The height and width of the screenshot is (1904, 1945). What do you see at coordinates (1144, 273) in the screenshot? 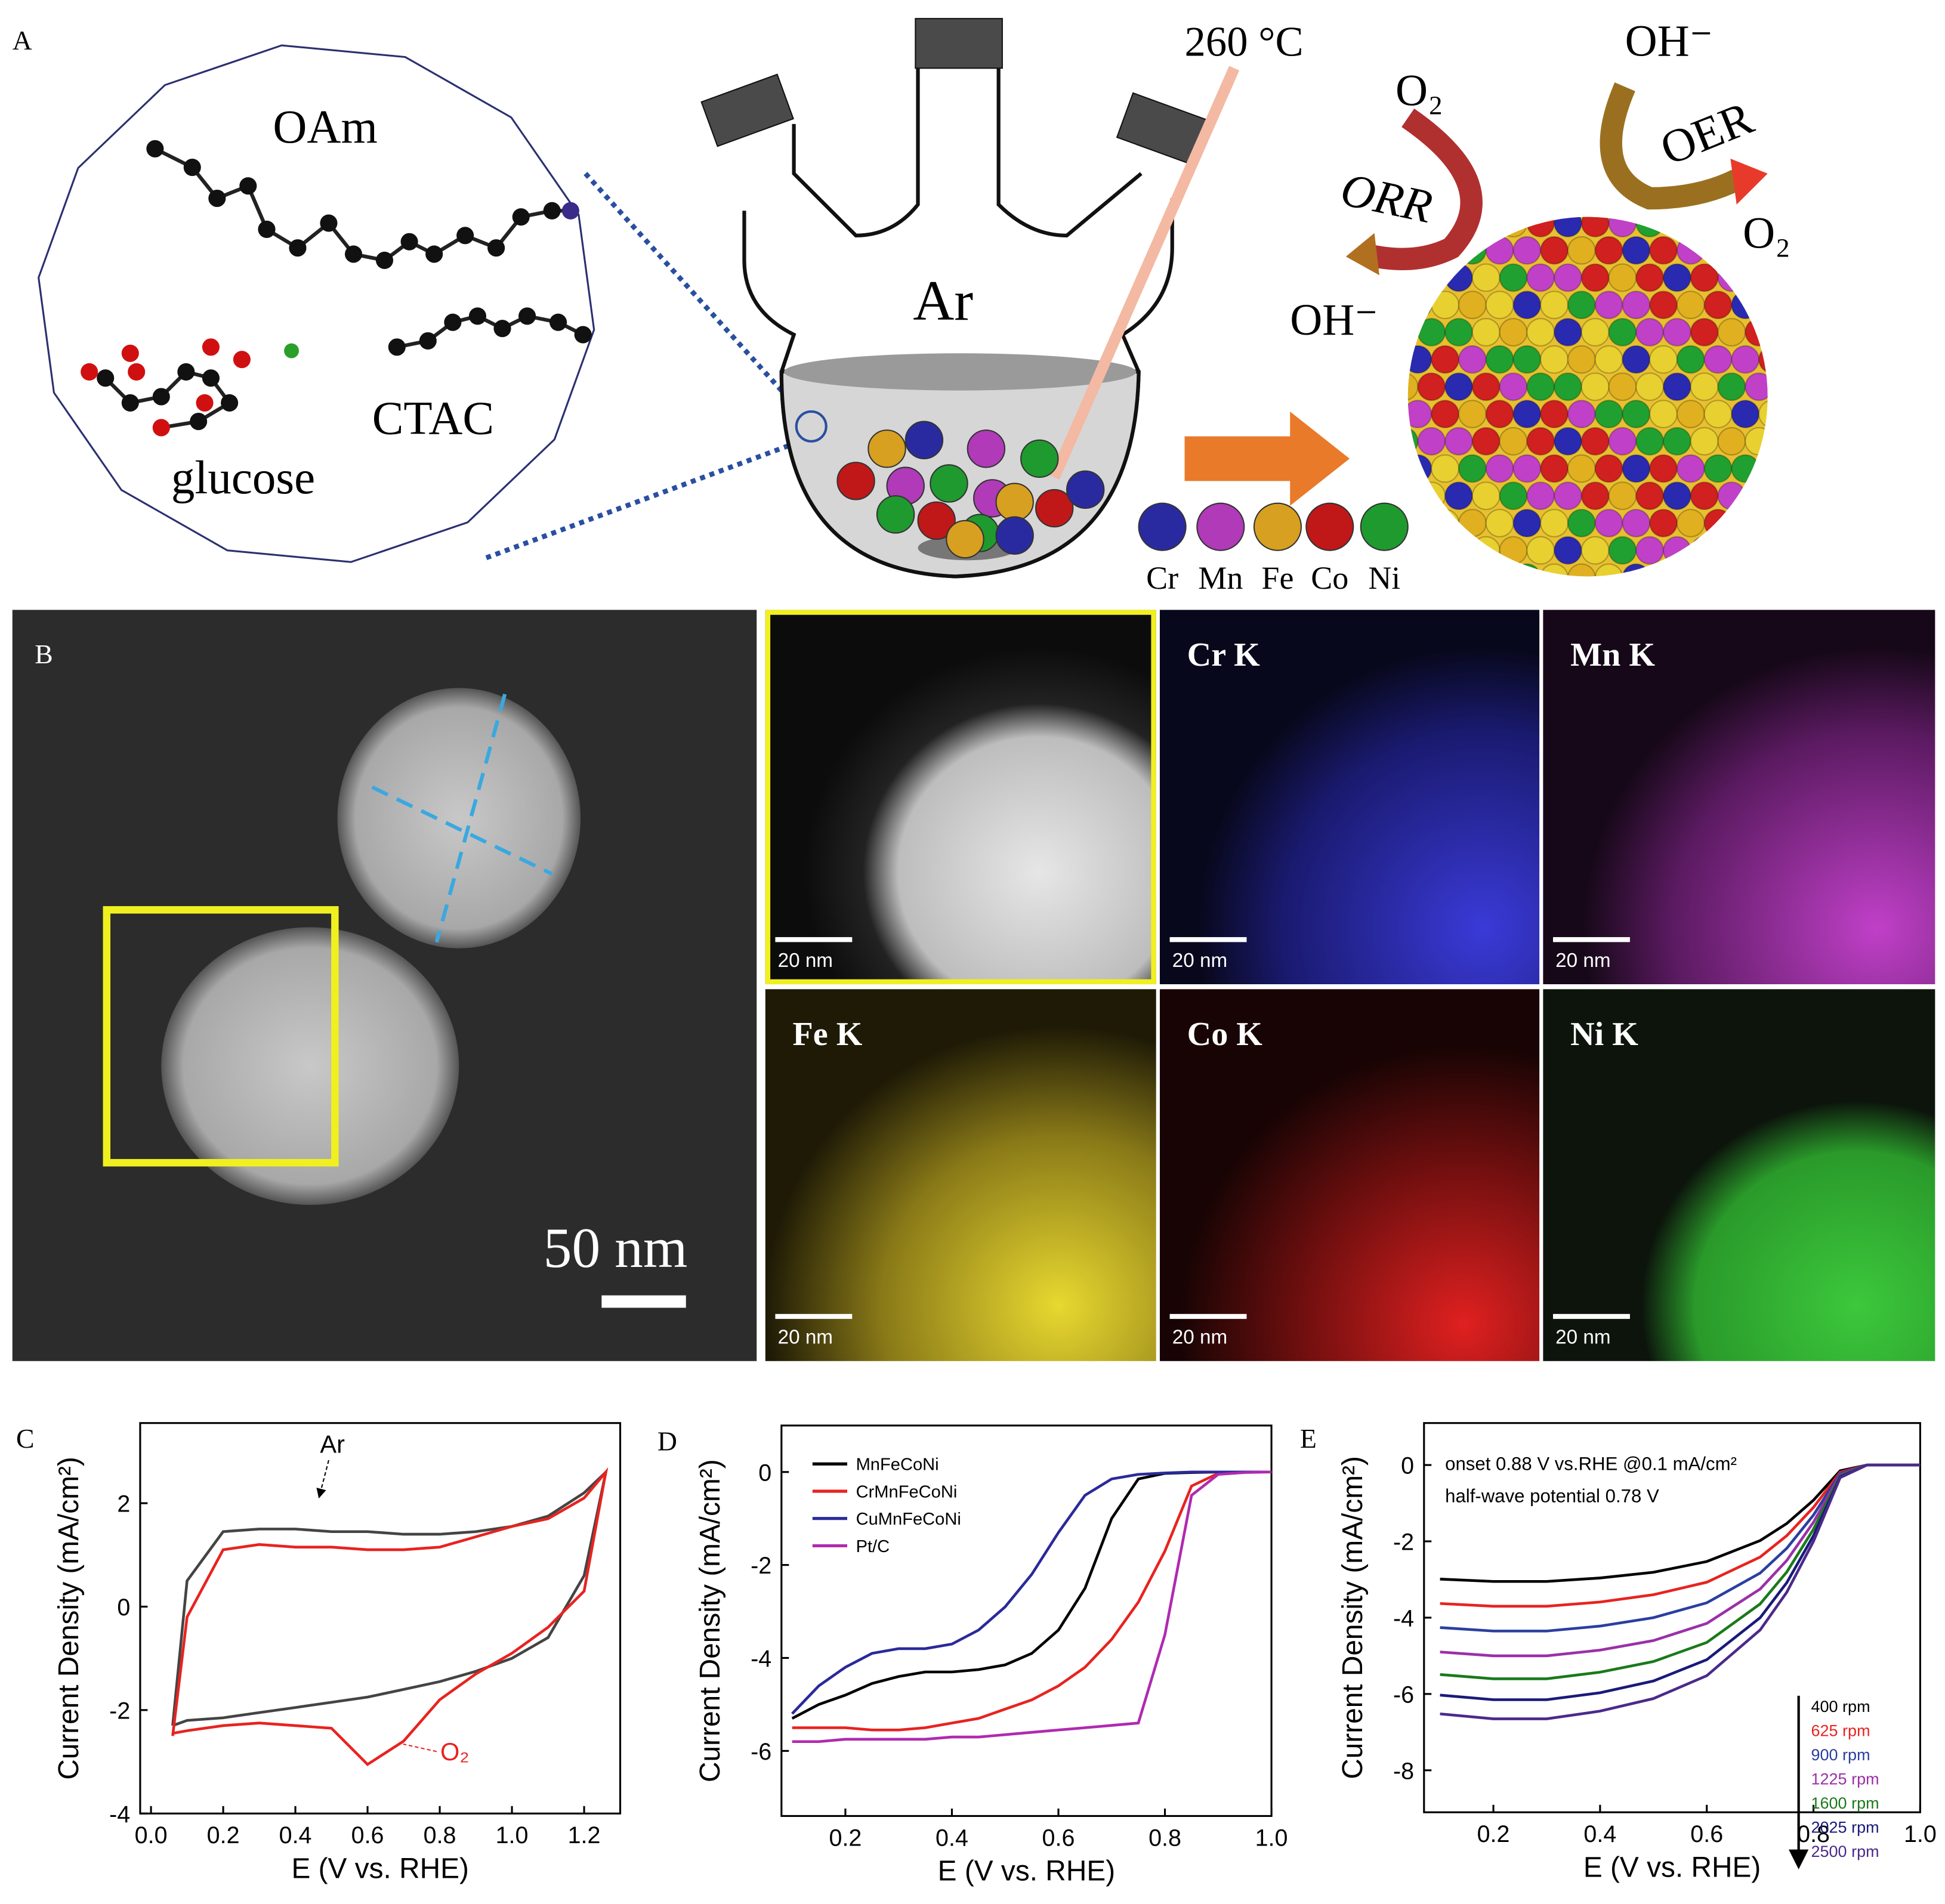
I see `thermocouple` at bounding box center [1144, 273].